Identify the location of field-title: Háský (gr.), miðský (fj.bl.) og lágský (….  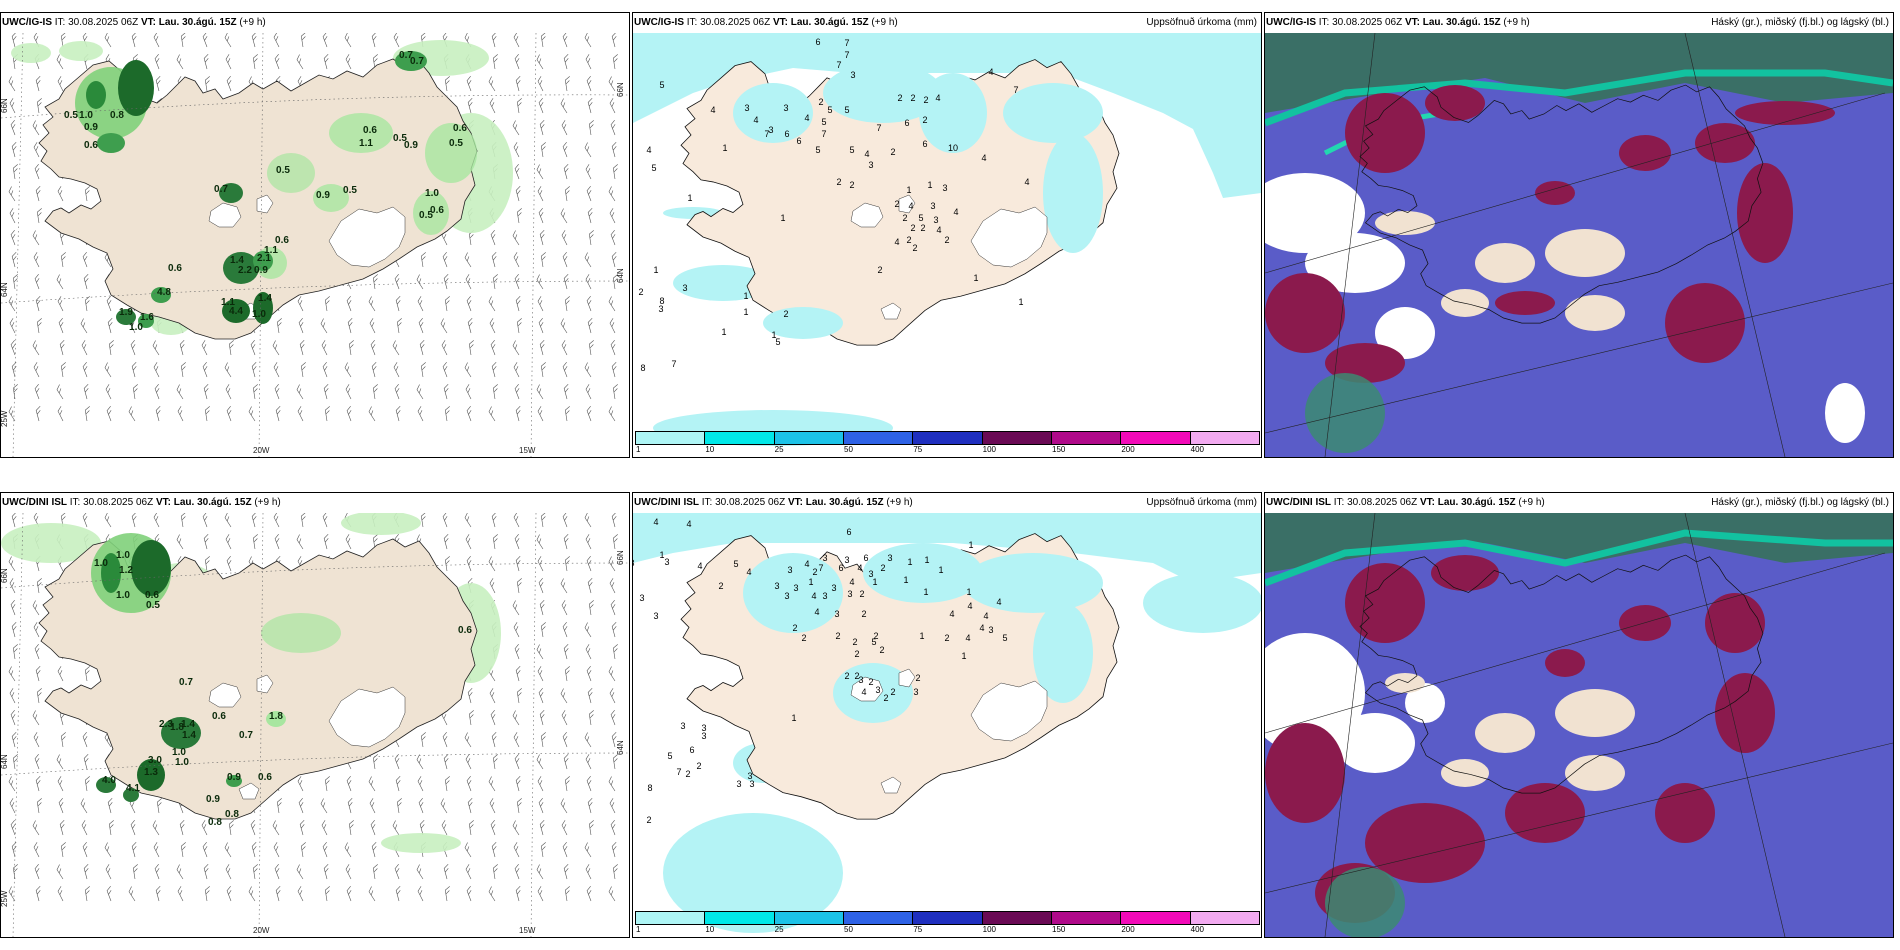
(1800, 502).